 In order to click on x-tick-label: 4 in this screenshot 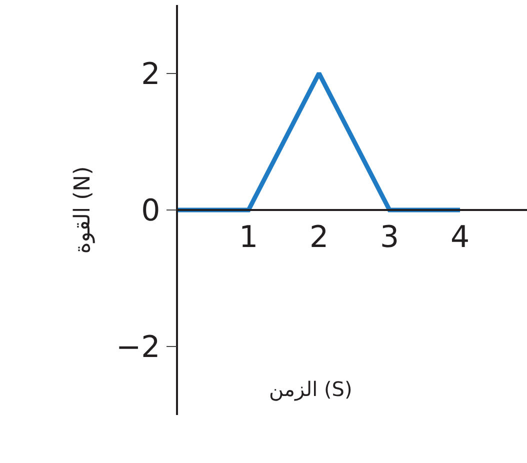, I will do `click(460, 237)`.